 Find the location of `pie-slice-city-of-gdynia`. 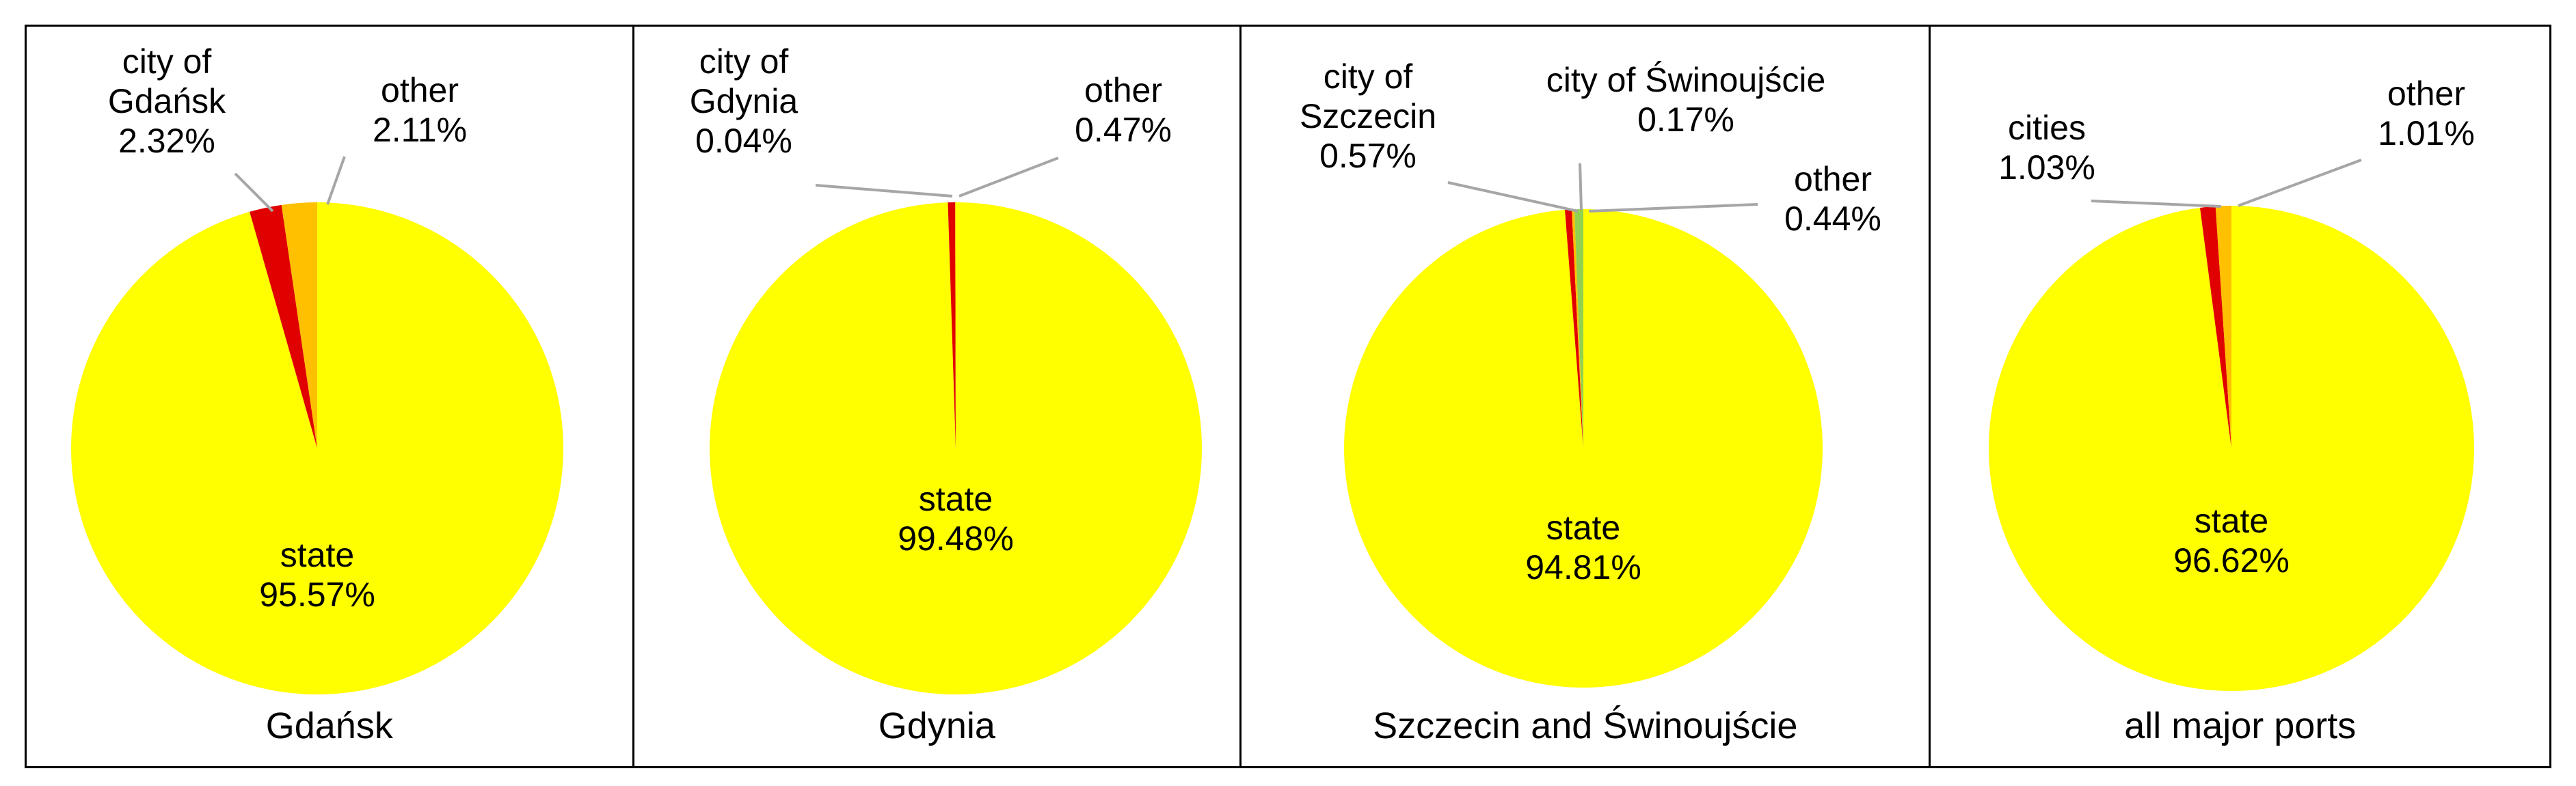

pie-slice-city-of-gdynia is located at coordinates (955, 325).